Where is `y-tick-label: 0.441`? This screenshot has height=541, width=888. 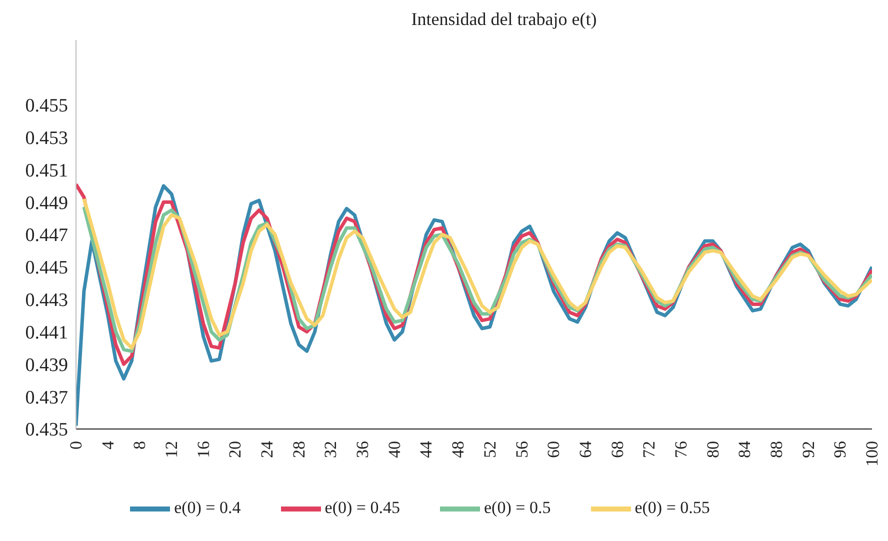 y-tick-label: 0.441 is located at coordinates (46, 333).